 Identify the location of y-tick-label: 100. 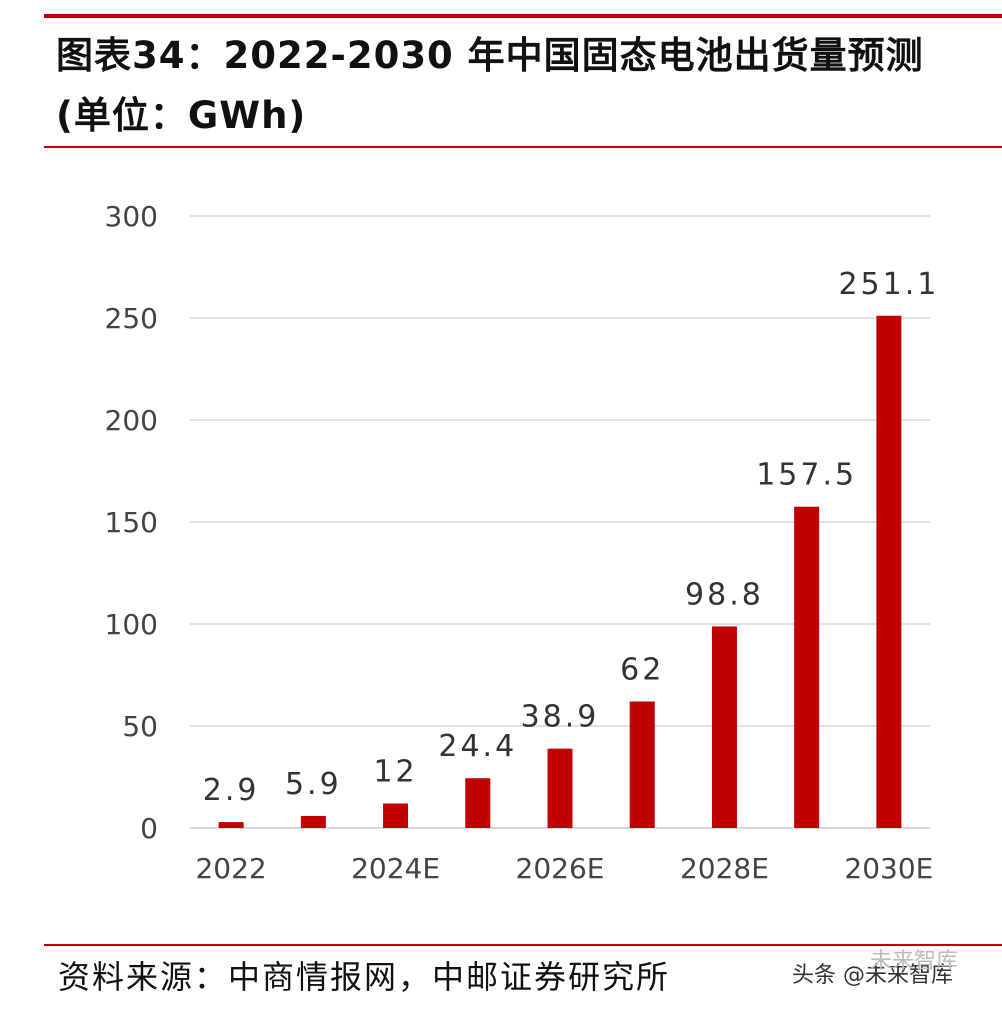
(131, 624).